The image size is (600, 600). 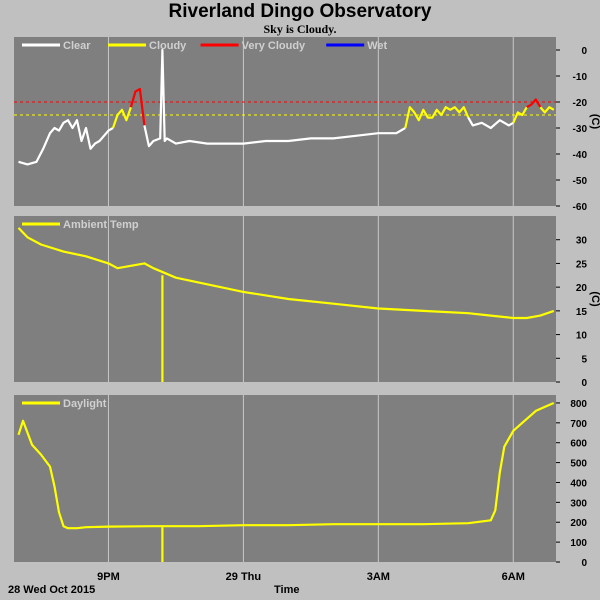 What do you see at coordinates (77, 46) in the screenshot?
I see `legend-label-1-1: Clear` at bounding box center [77, 46].